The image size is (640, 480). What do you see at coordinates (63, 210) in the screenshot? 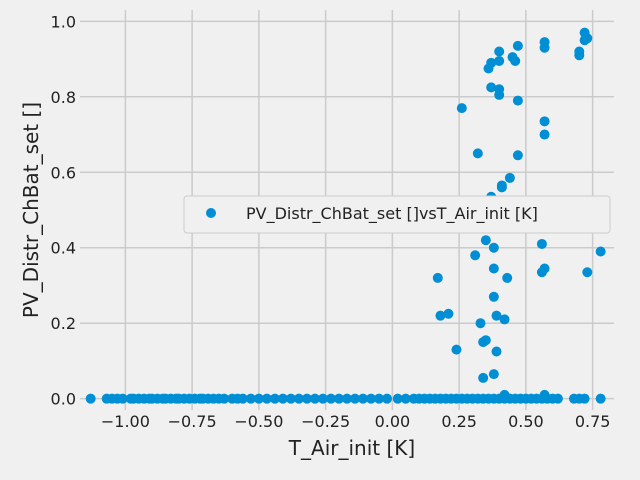
I see `y-tick-labels: 0.0 0.2 0.4 0.6 0.8 1.0` at bounding box center [63, 210].